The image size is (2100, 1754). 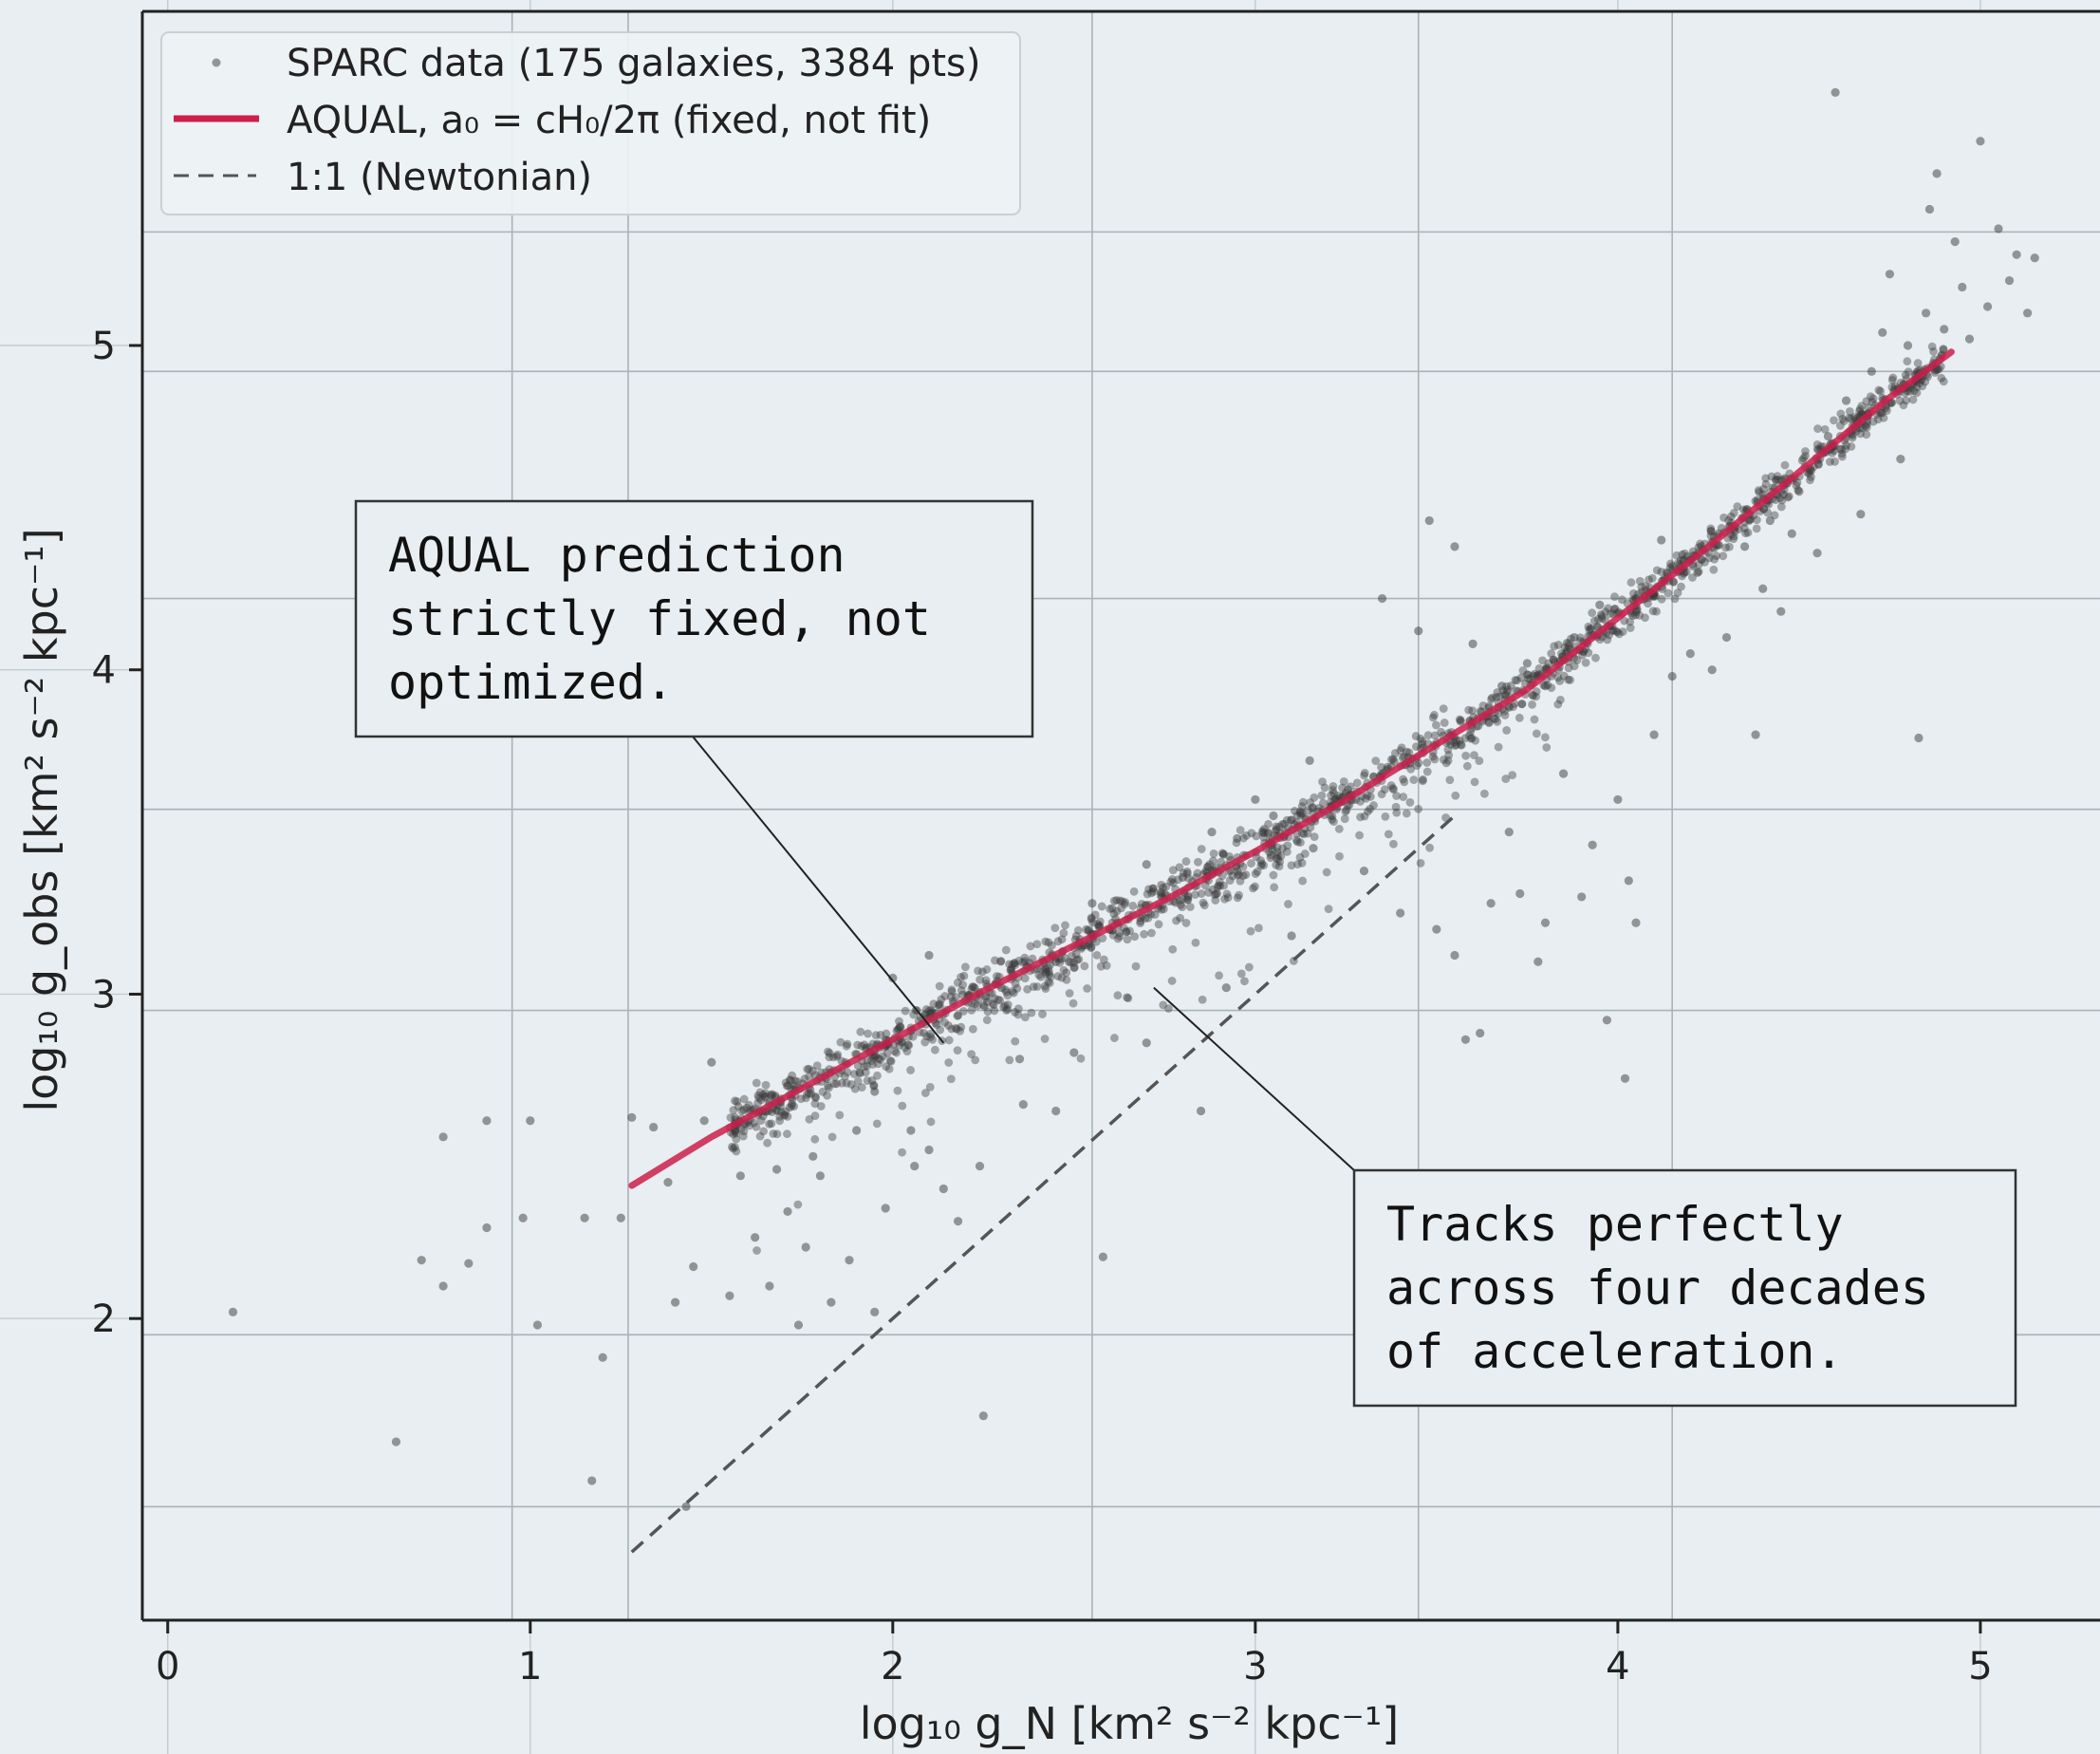 What do you see at coordinates (1617, 1667) in the screenshot?
I see `x-tick-label: 4` at bounding box center [1617, 1667].